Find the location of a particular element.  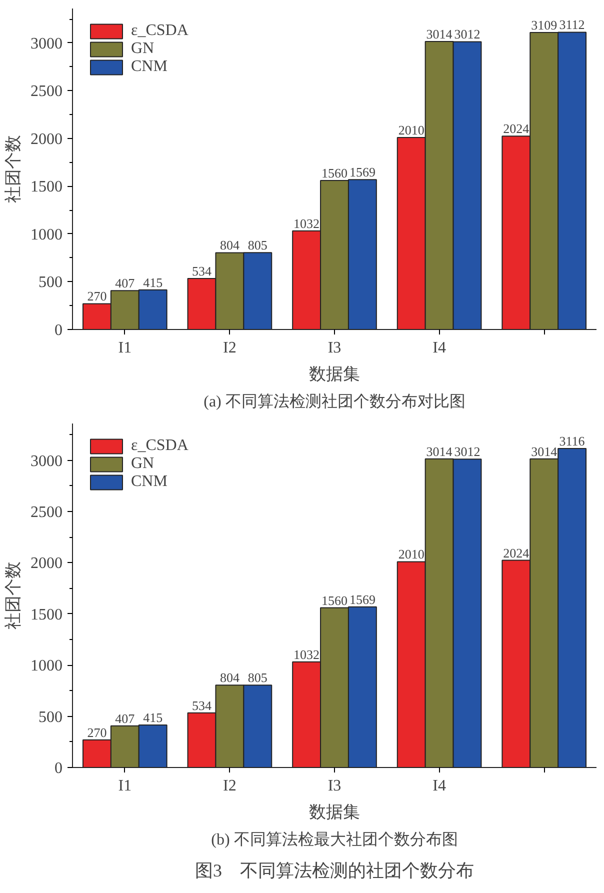

data-label: 3116 is located at coordinates (572, 440).